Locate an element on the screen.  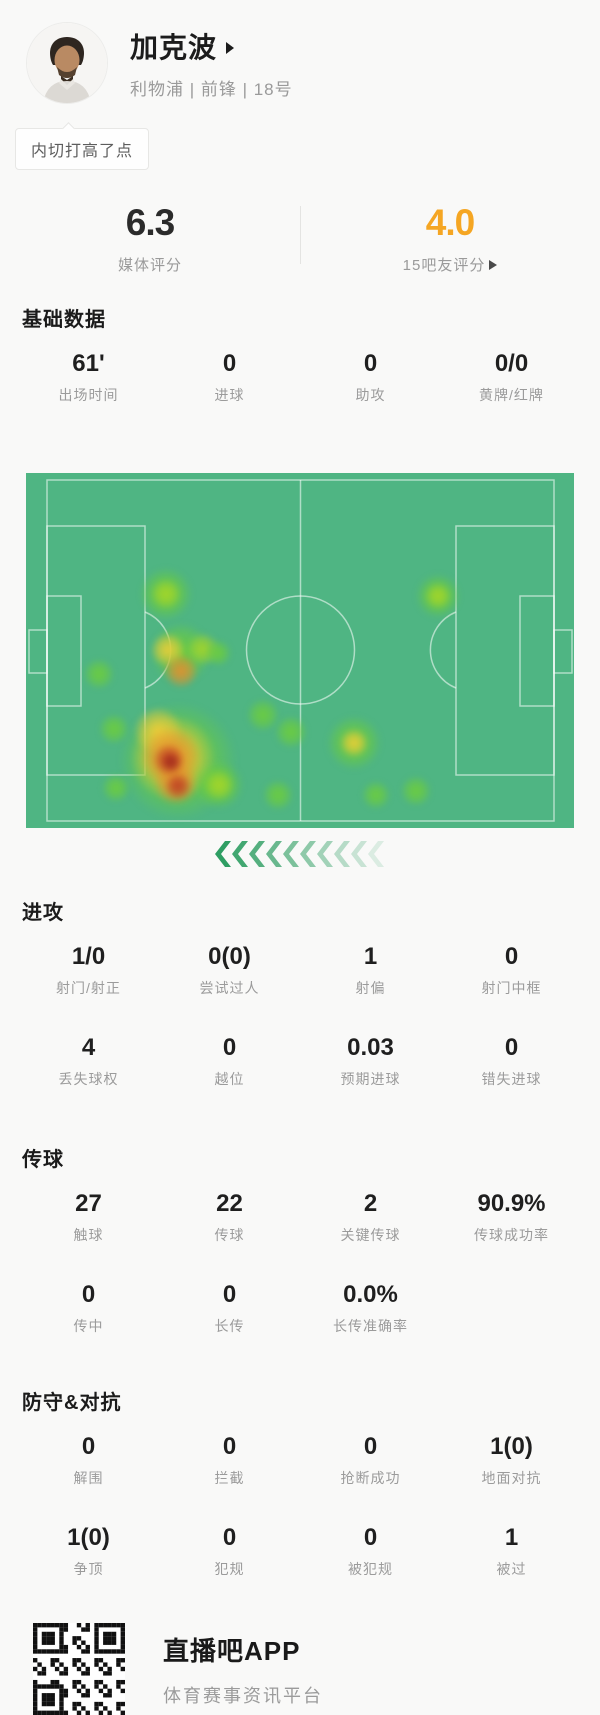
media-rating: 6.3 媒体评分 is located at coordinates (150, 238).